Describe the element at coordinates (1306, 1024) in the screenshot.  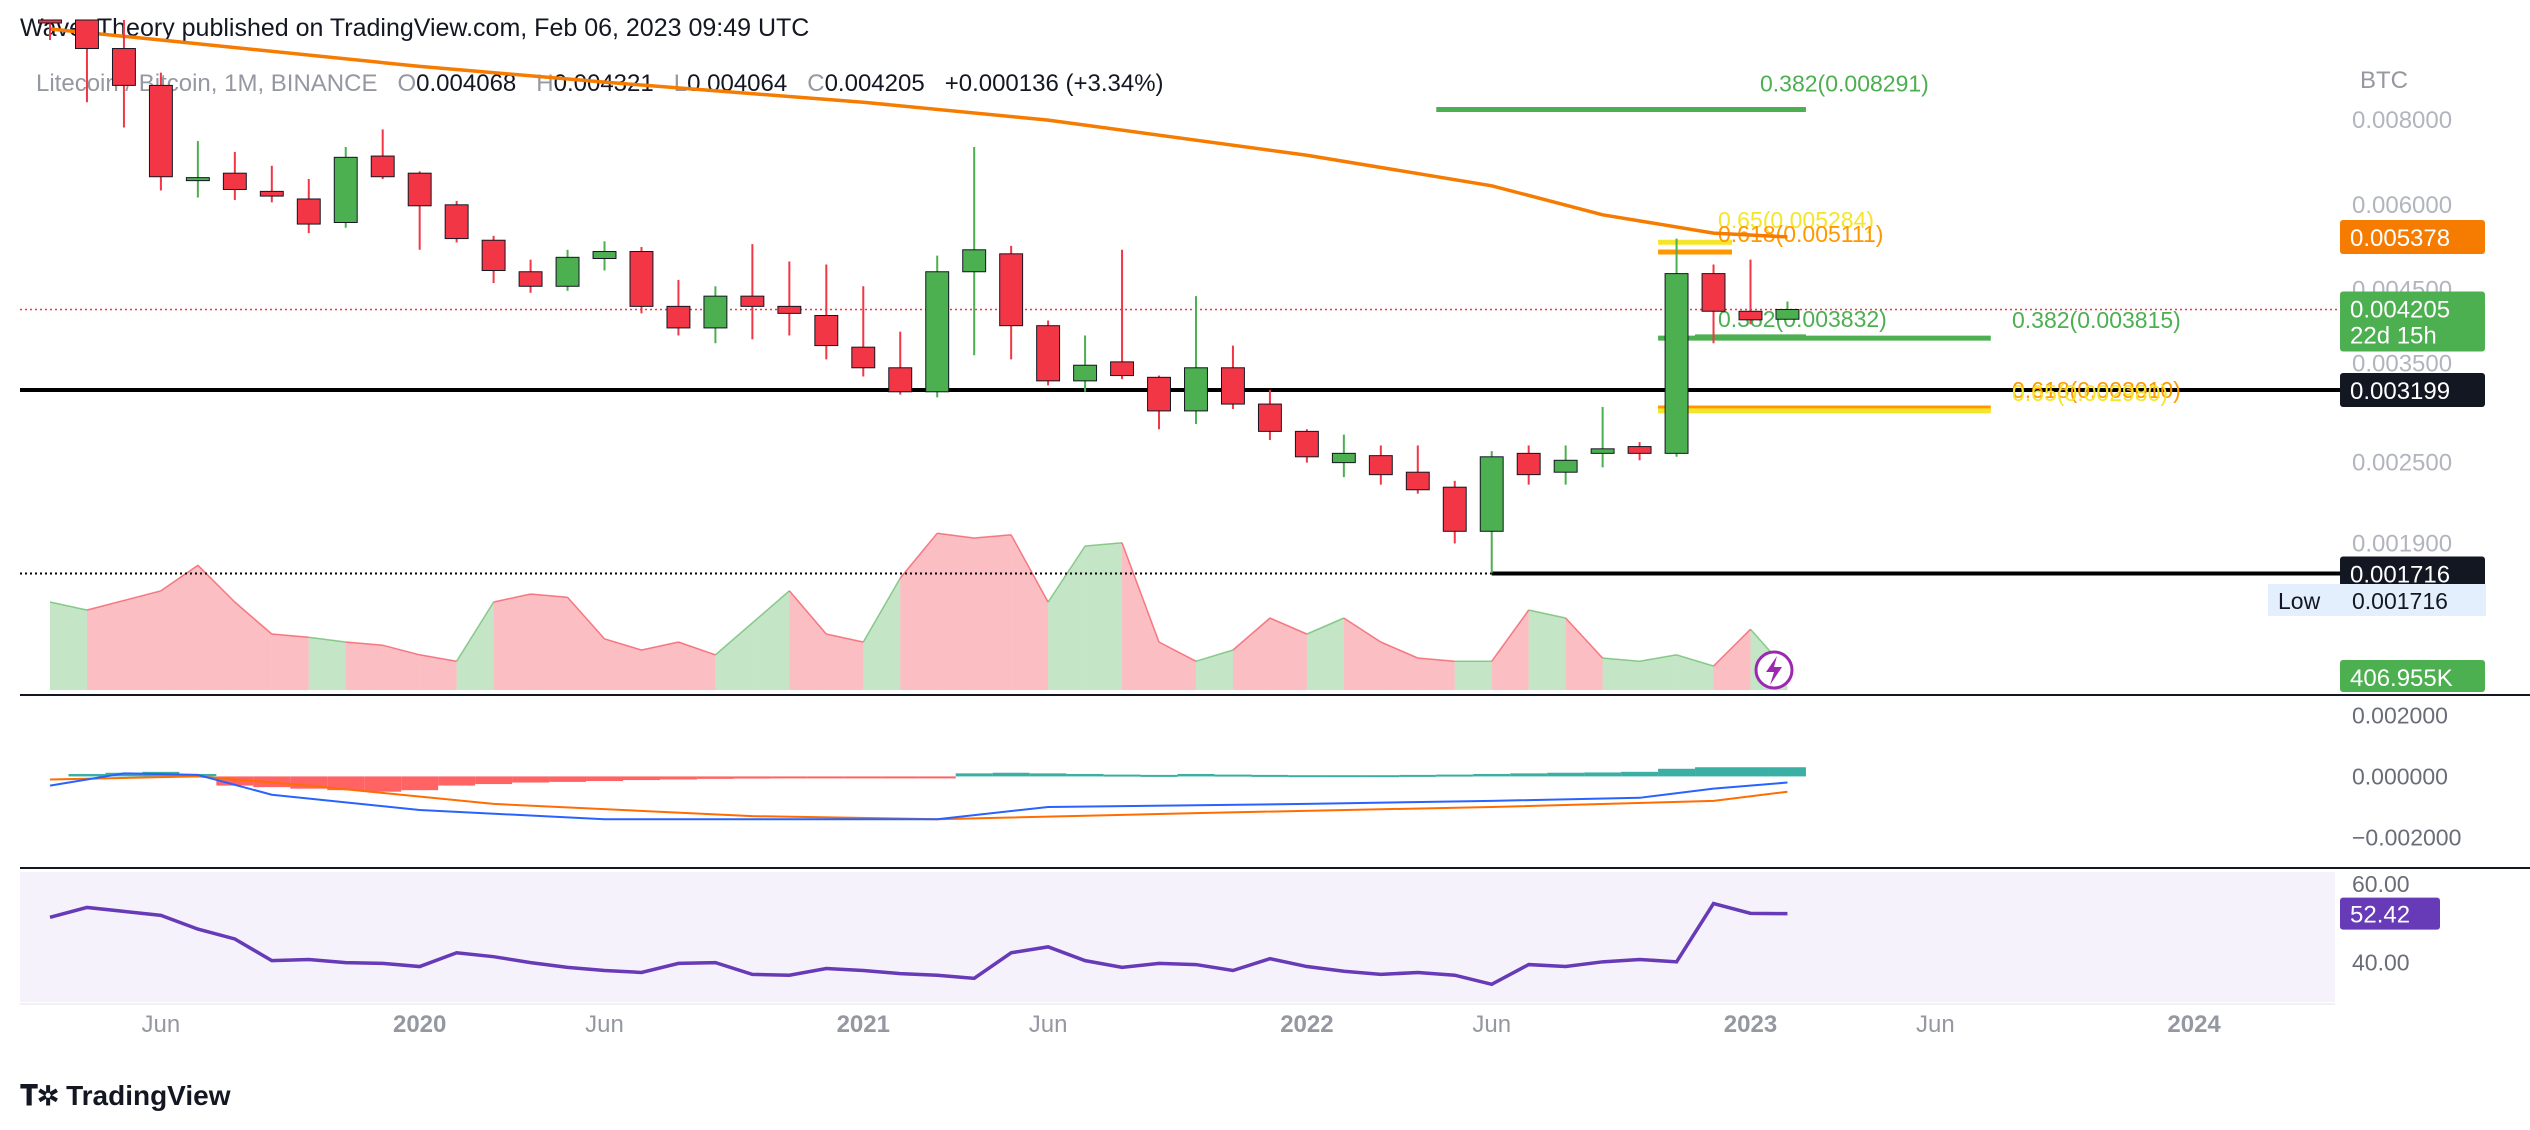
I see `time-axis-label: 2022` at that location.